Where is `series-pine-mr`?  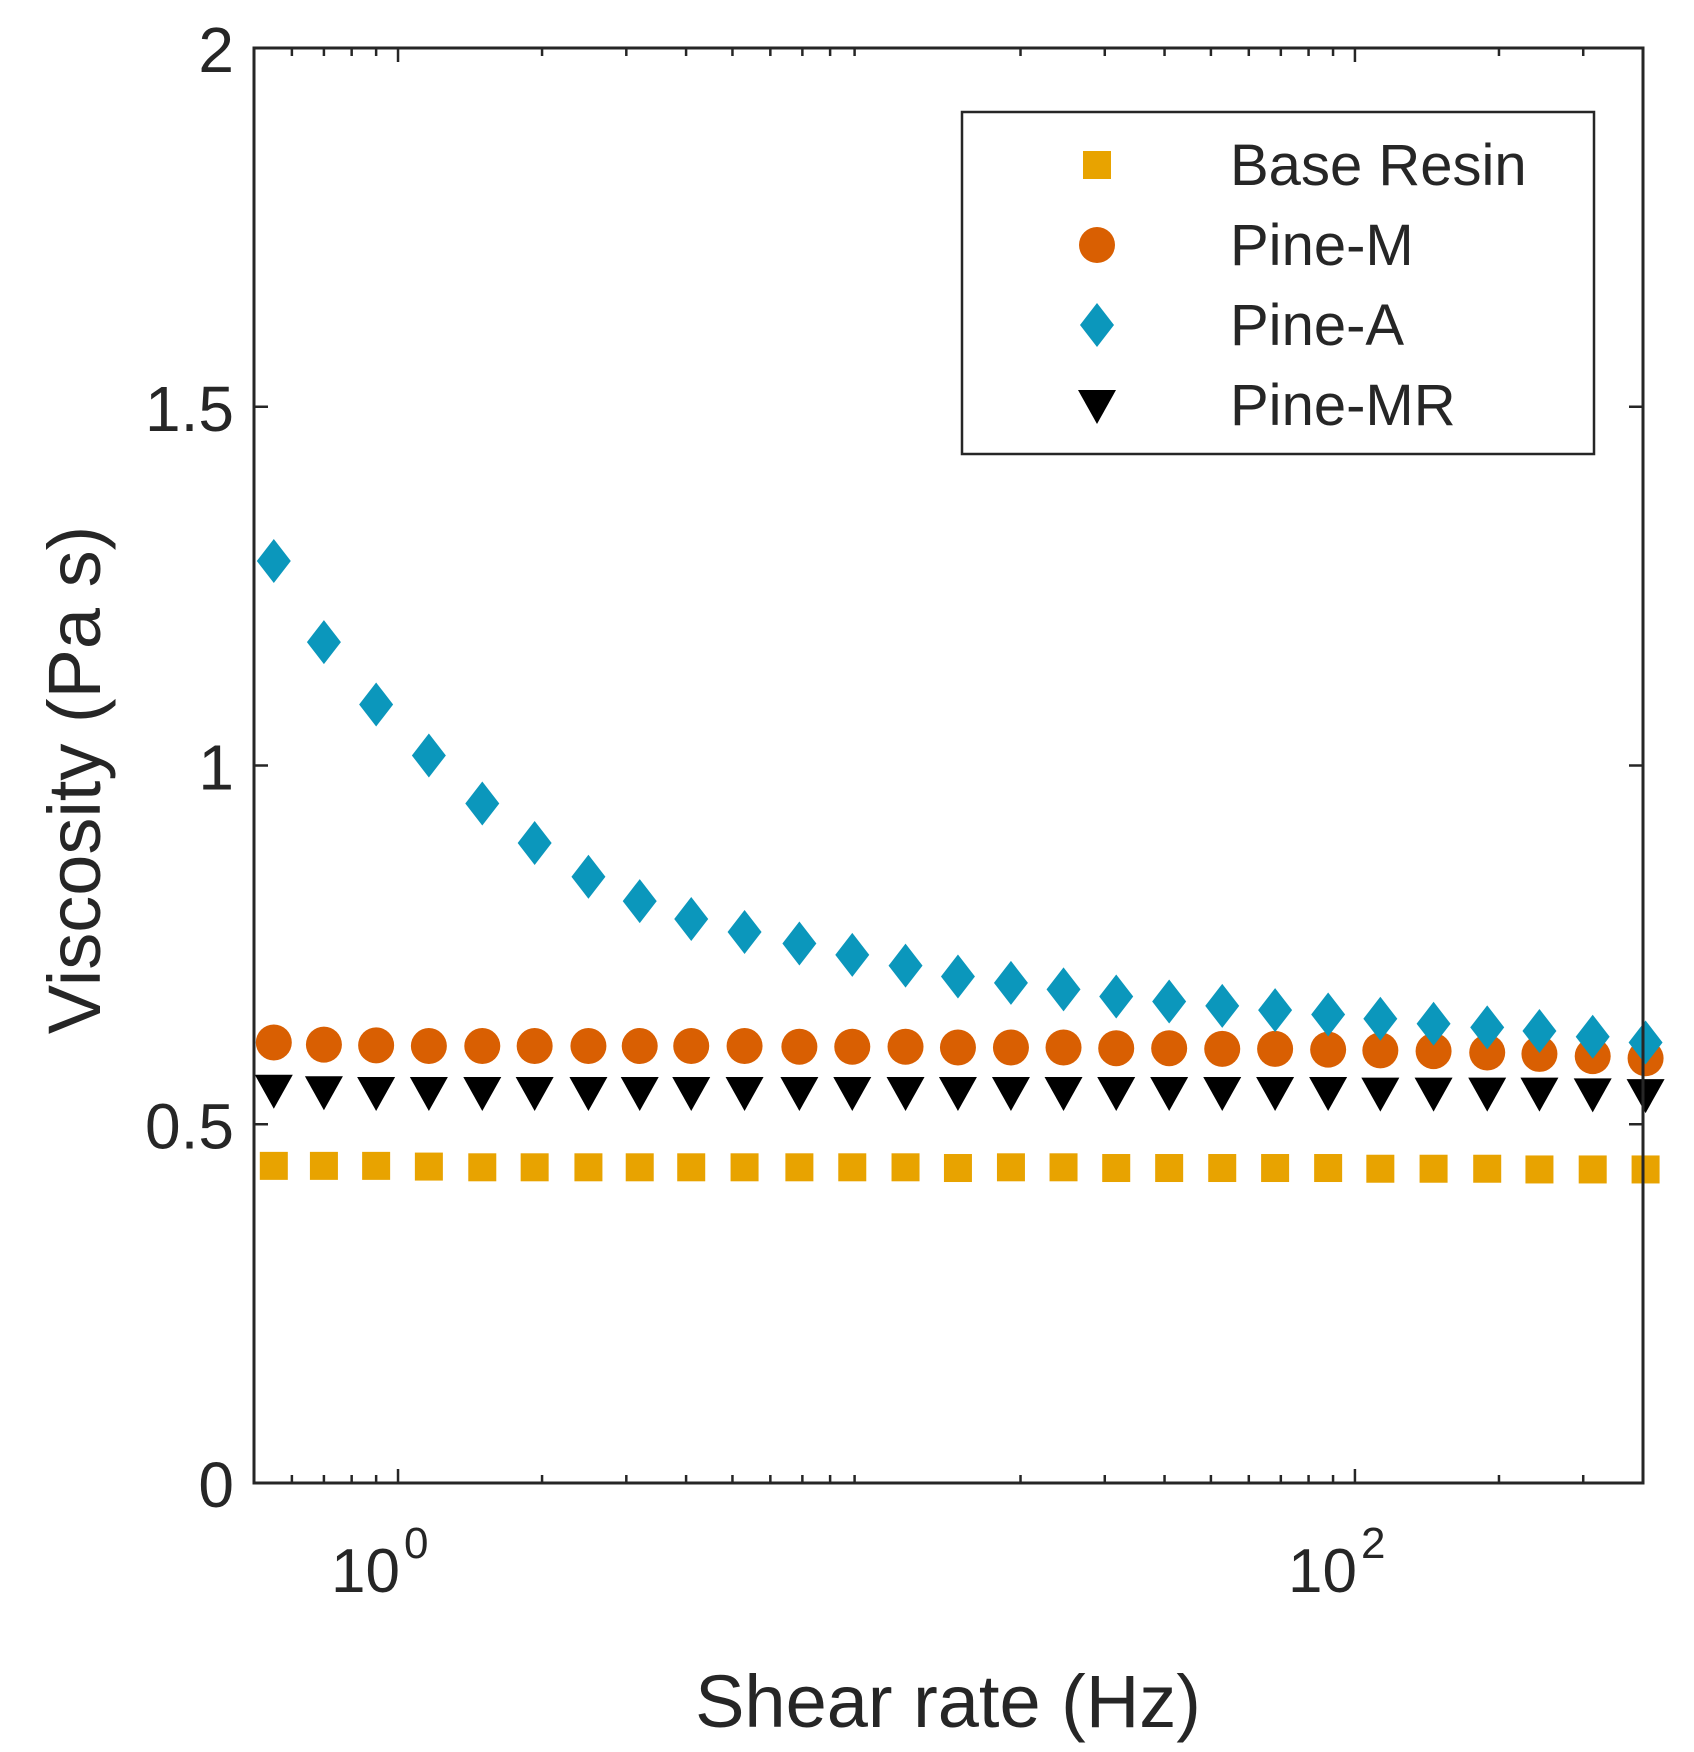
series-pine-mr is located at coordinates (959, 1094).